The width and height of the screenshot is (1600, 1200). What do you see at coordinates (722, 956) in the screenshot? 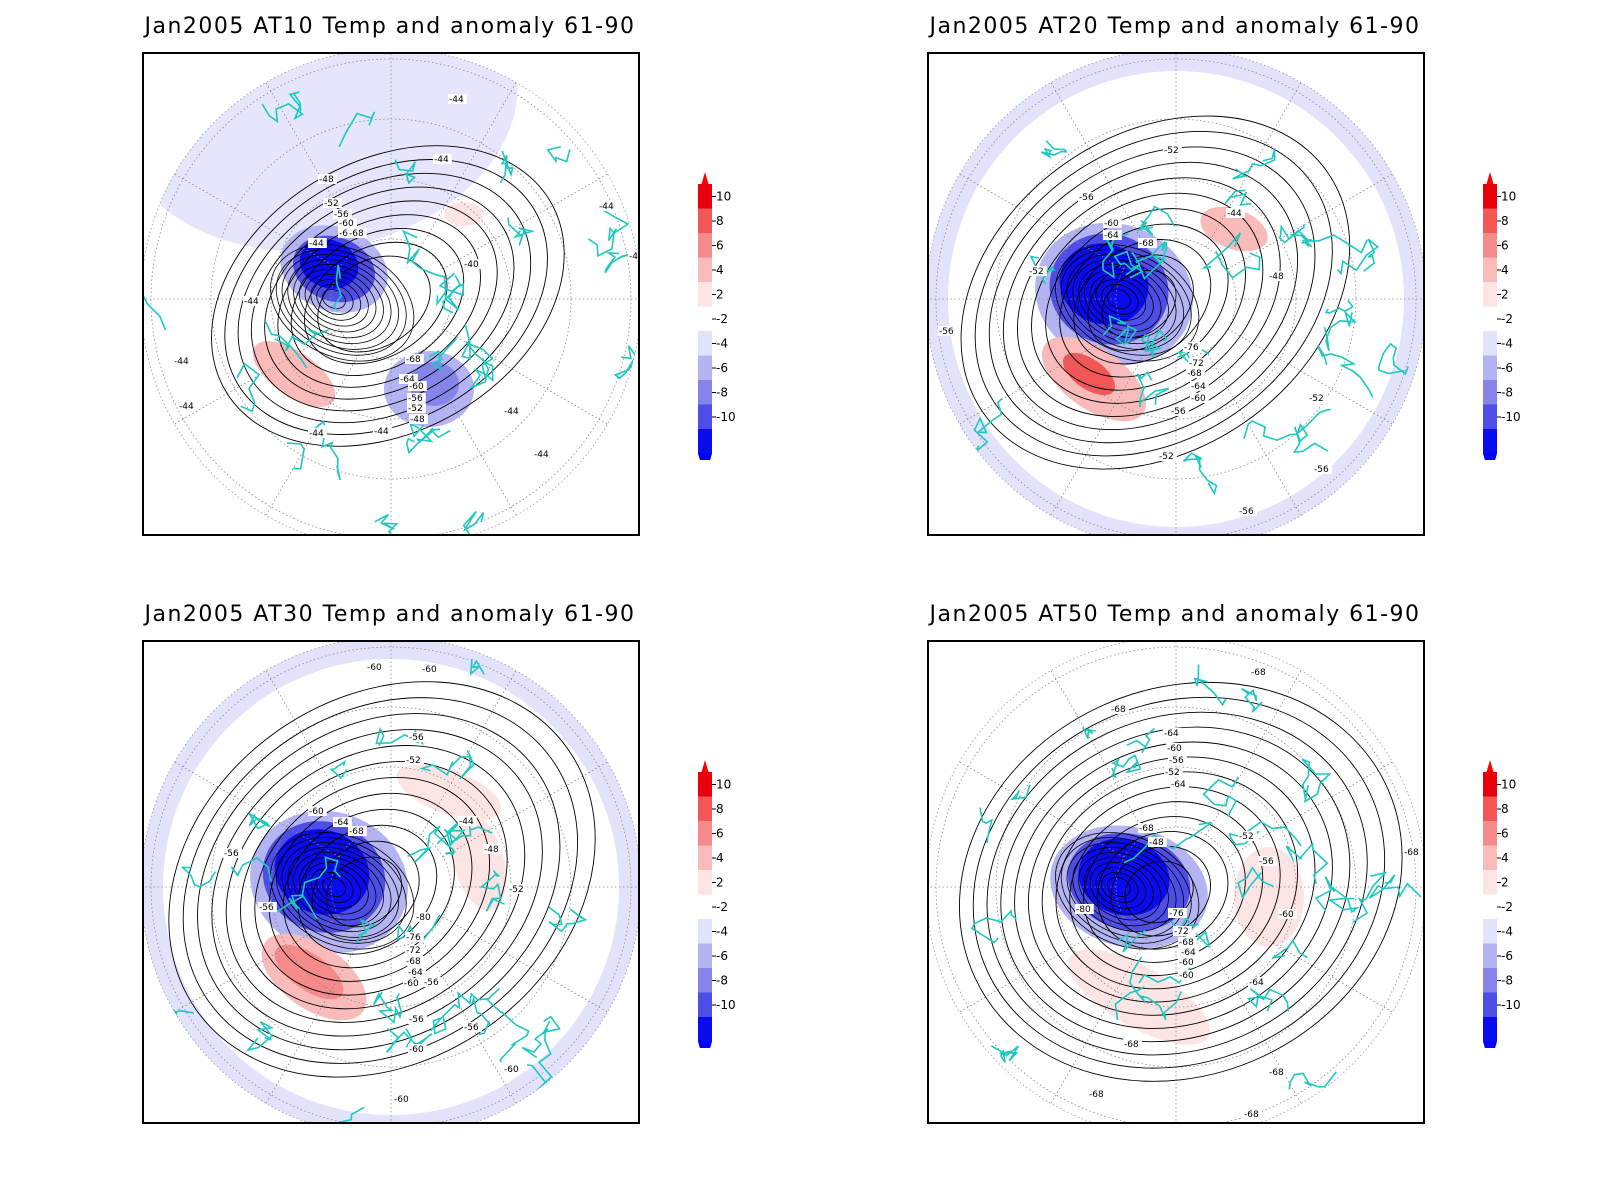
I see `colorbar-tick-label: -6` at bounding box center [722, 956].